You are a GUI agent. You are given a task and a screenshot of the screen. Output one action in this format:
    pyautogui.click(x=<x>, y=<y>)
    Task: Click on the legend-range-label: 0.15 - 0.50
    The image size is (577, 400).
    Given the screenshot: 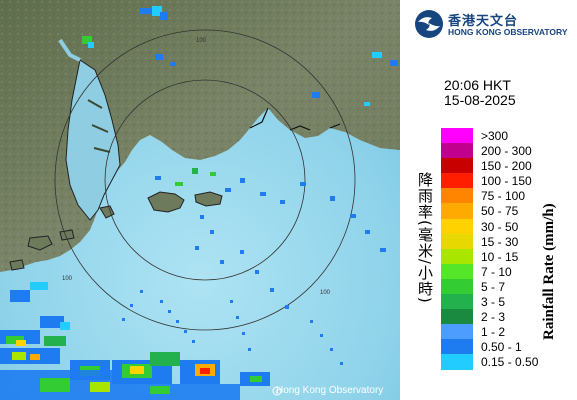 What is the action you would take?
    pyautogui.click(x=510, y=362)
    